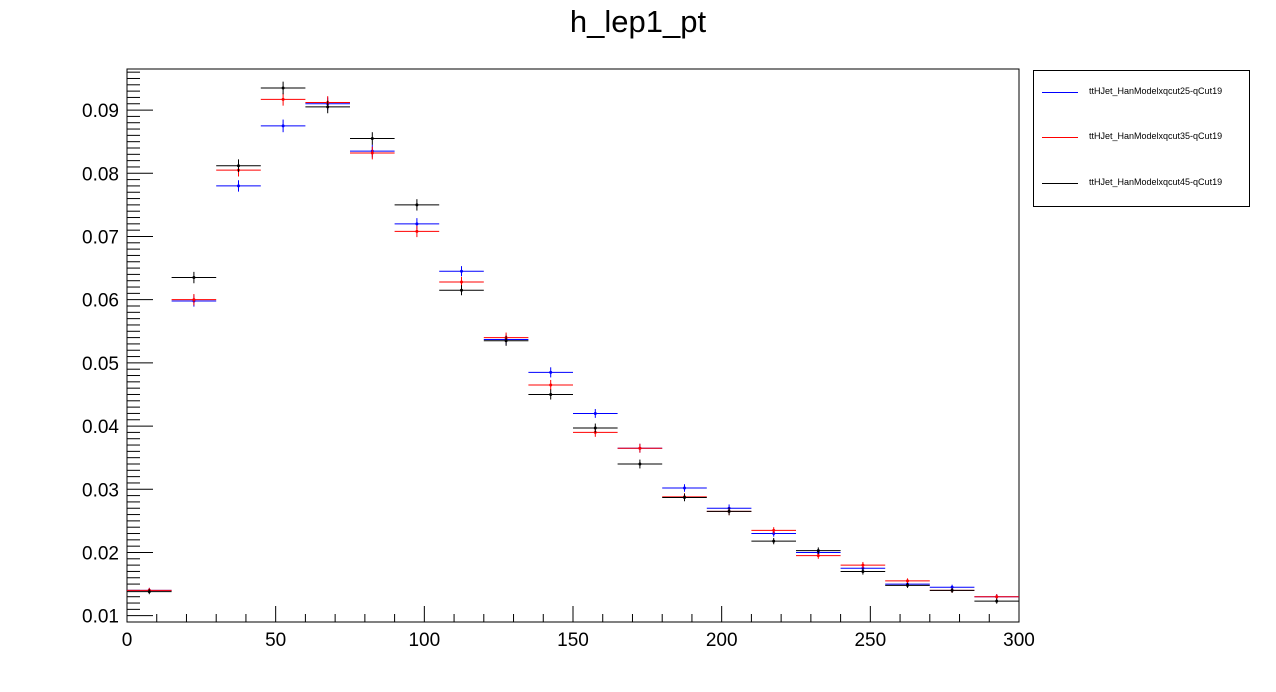 Image resolution: width=1276 pixels, height=692 pixels. What do you see at coordinates (870, 640) in the screenshot?
I see `x-tick-label: 250` at bounding box center [870, 640].